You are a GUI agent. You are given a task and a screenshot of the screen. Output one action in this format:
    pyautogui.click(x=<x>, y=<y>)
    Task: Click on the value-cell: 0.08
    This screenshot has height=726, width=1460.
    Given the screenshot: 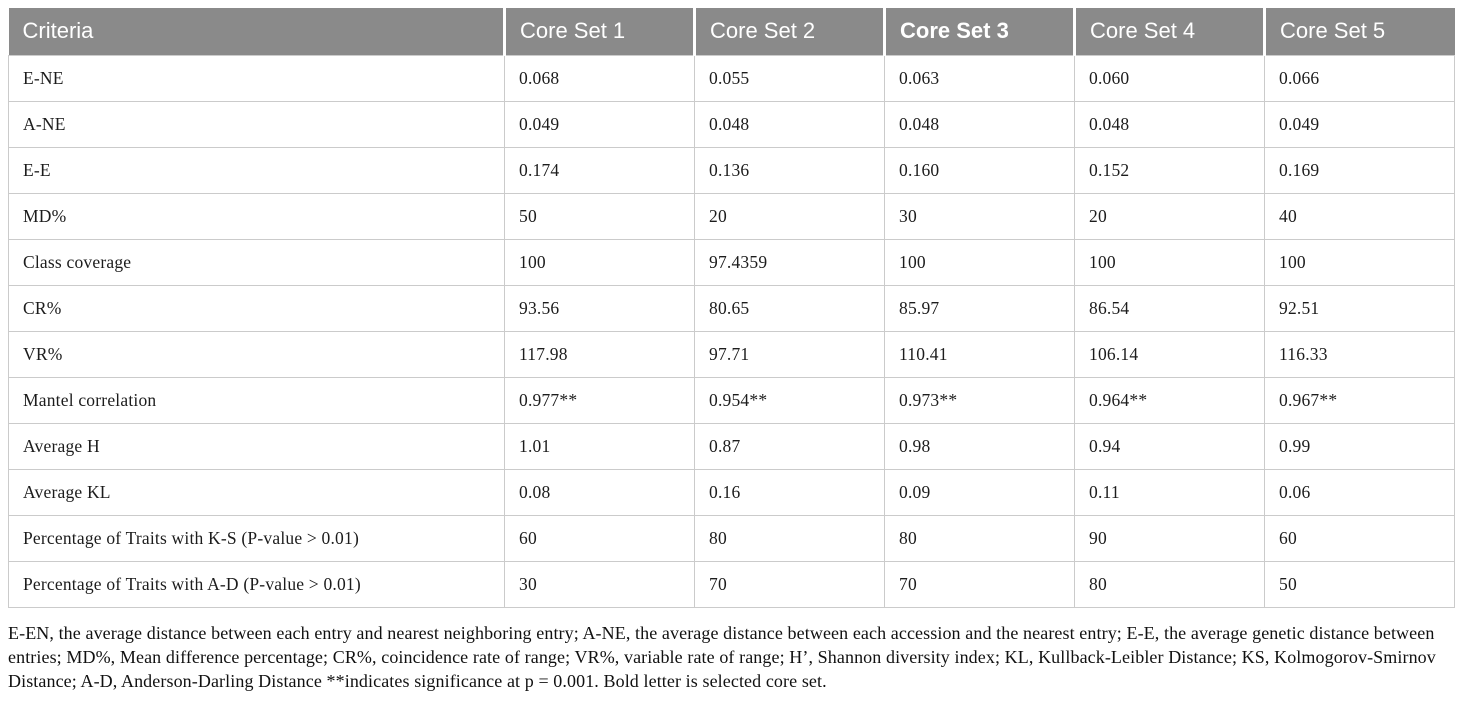 What is the action you would take?
    pyautogui.click(x=599, y=492)
    